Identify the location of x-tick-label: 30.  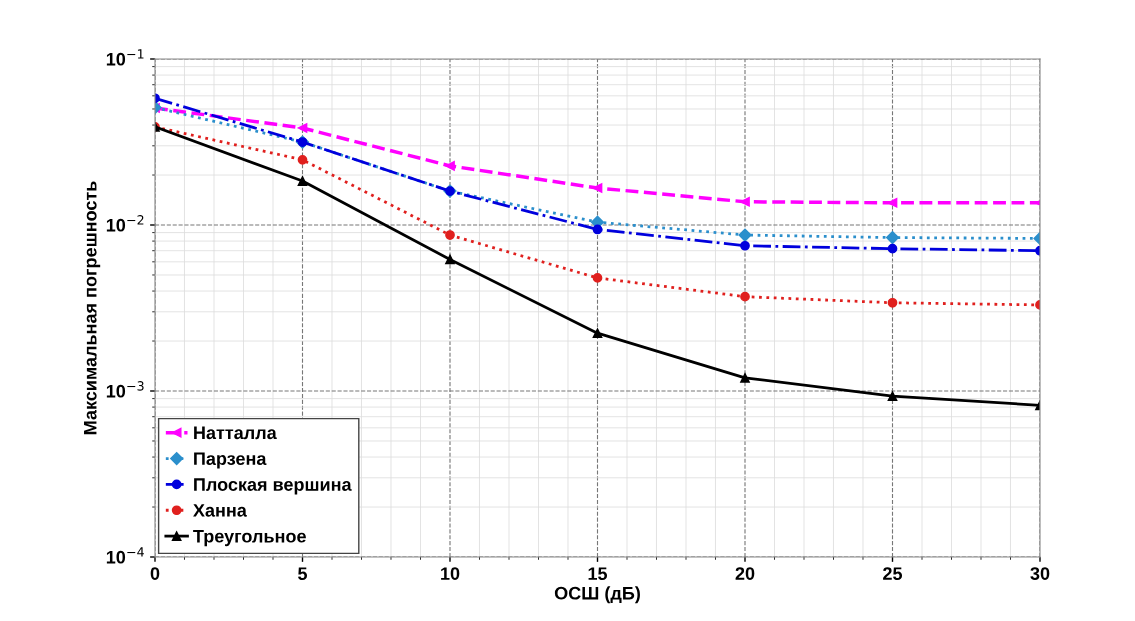
(1040, 574).